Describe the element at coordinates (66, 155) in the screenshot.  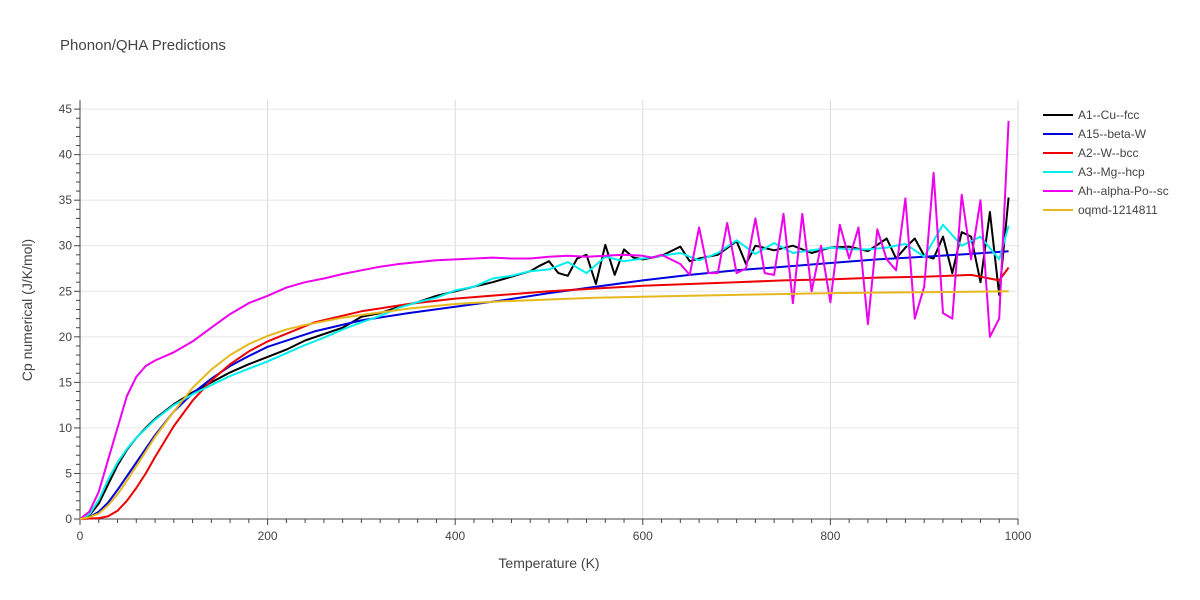
I see `y-tick-label: 40` at that location.